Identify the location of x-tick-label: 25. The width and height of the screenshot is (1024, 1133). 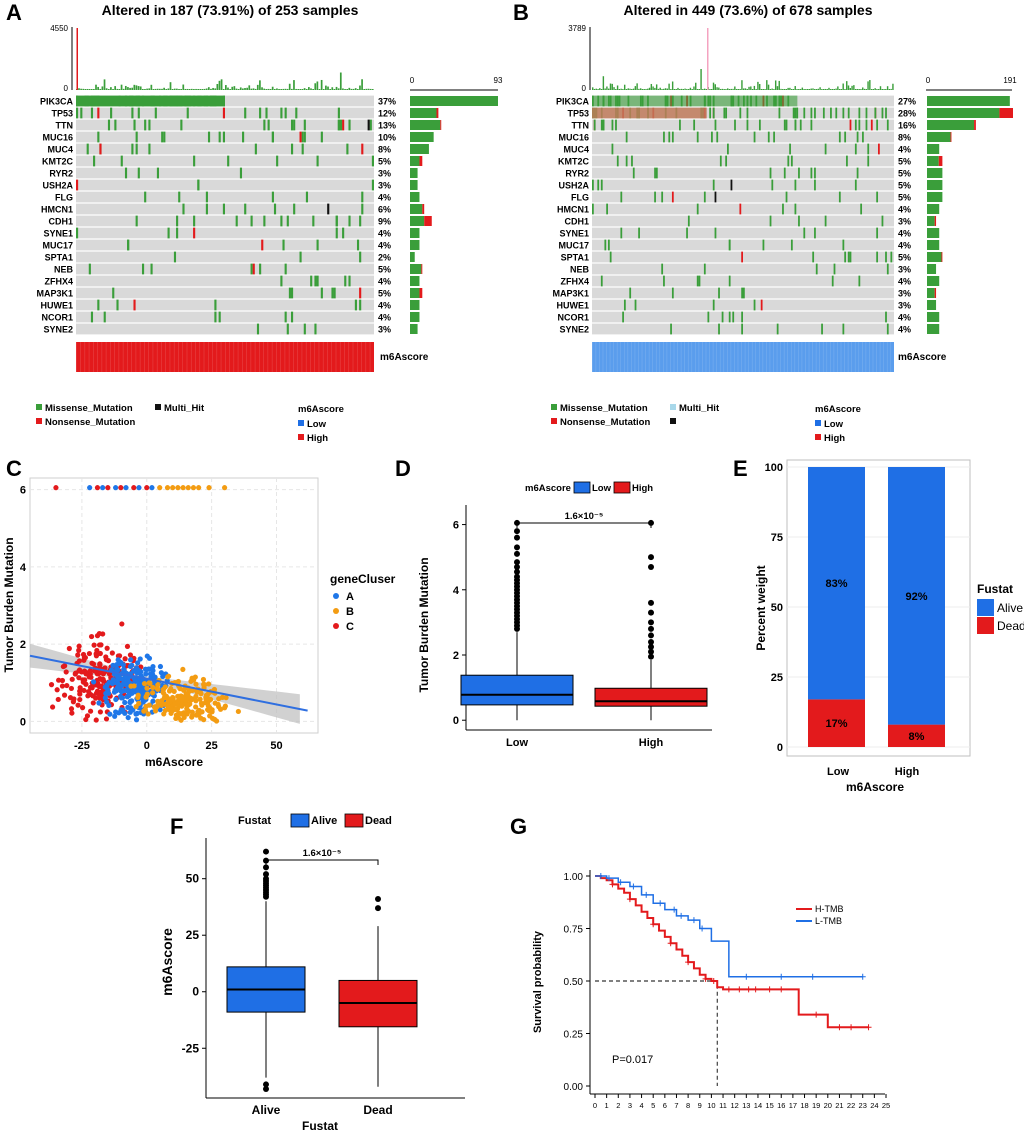
(886, 1105).